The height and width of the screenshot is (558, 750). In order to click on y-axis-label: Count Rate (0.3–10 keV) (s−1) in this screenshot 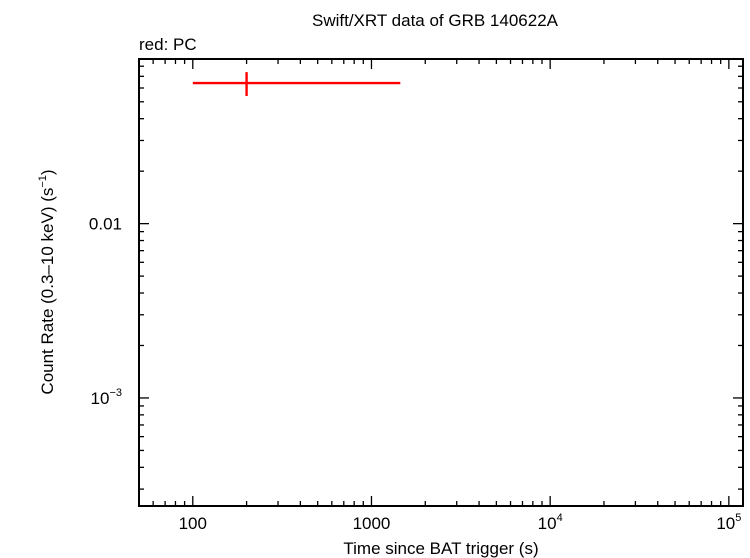, I will do `click(47, 281)`.